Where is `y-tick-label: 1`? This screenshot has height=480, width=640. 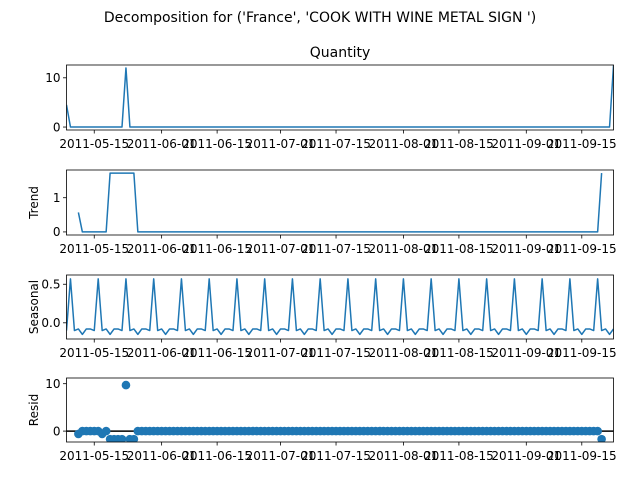
y-tick-label: 1 is located at coordinates (57, 198).